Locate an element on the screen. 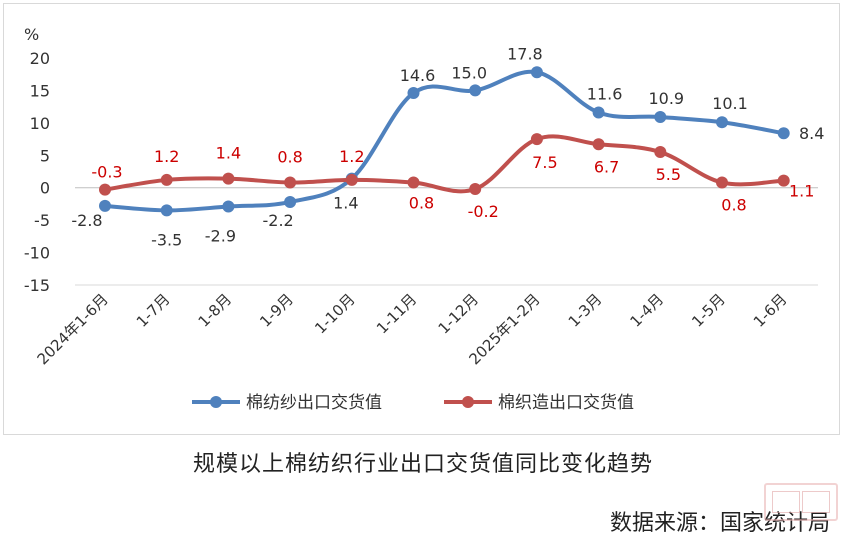 The image size is (846, 540). data-label: -0.3 is located at coordinates (106, 172).